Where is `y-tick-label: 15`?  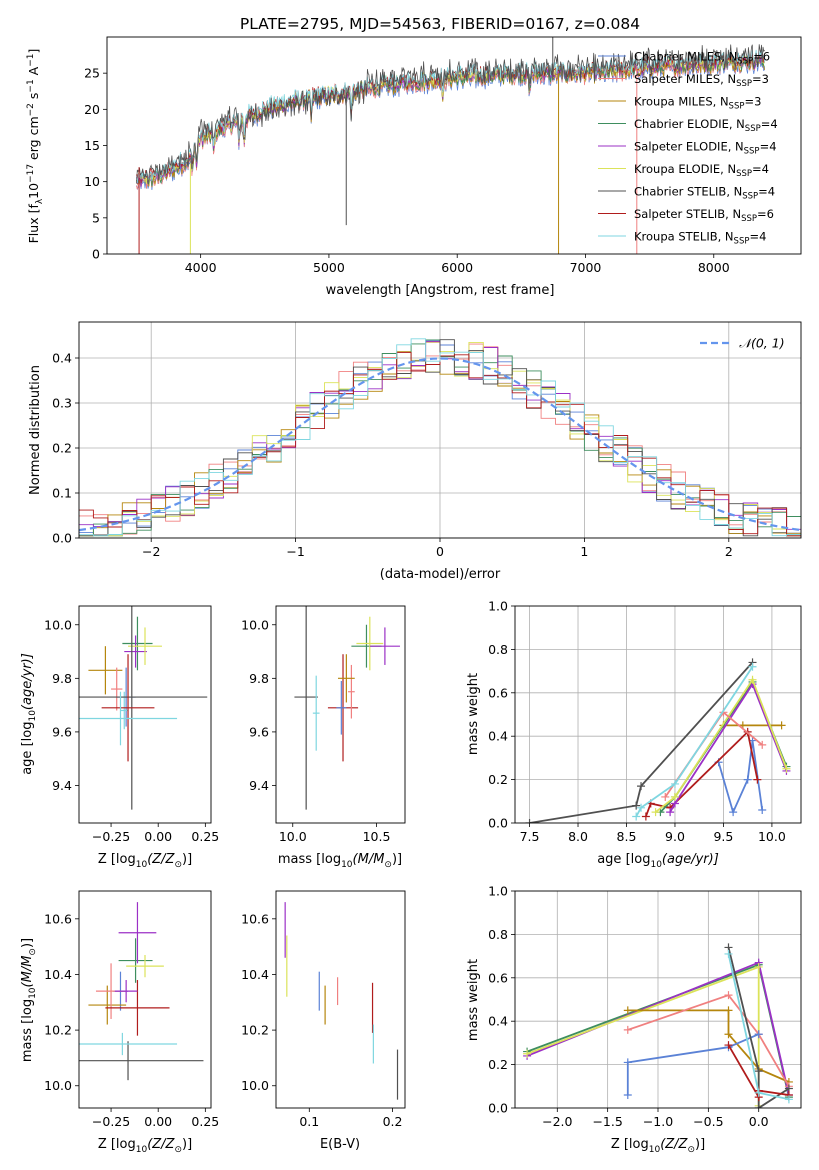
y-tick-label: 15 is located at coordinates (92, 145).